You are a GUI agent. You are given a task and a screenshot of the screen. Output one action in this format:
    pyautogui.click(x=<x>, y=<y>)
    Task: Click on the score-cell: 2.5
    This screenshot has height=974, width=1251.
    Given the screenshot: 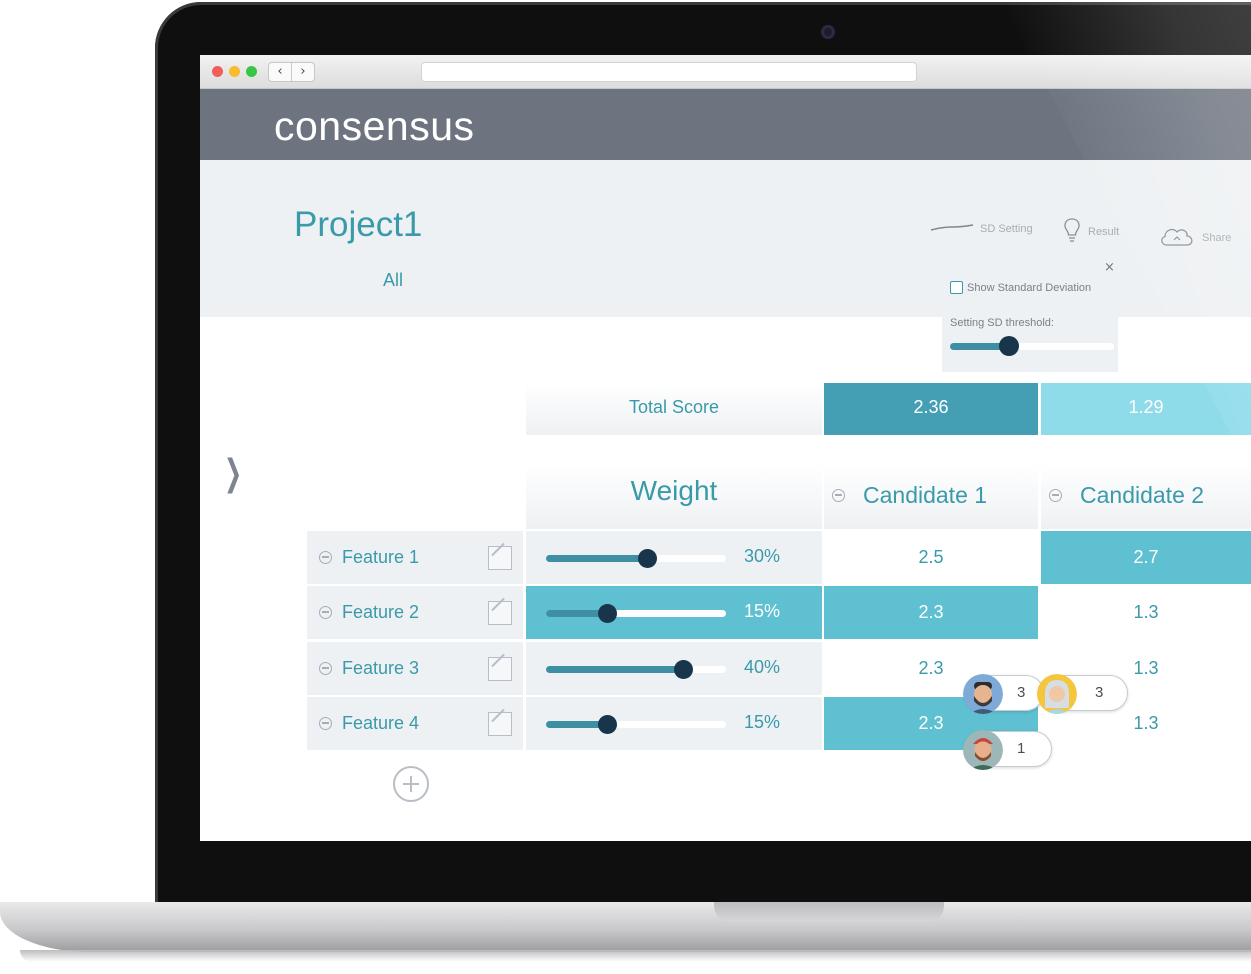 What is the action you would take?
    pyautogui.click(x=931, y=557)
    